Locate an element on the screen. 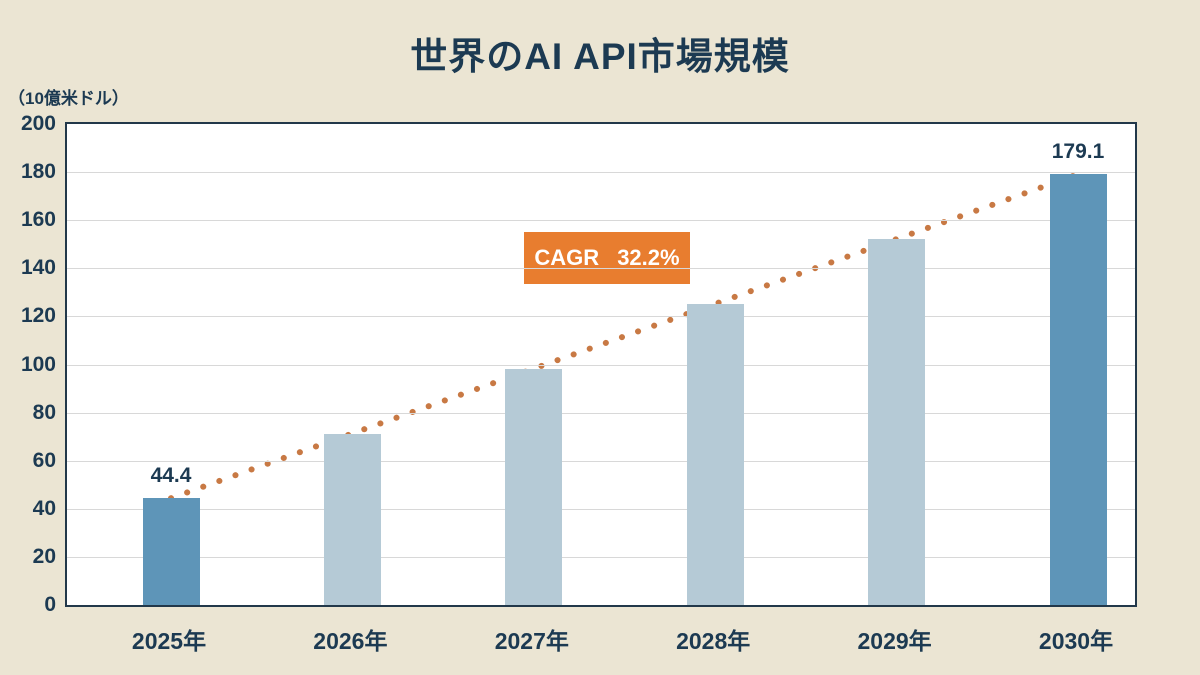 This screenshot has width=1200, height=675. x-tick-label-2029年: 2029年 is located at coordinates (894, 641).